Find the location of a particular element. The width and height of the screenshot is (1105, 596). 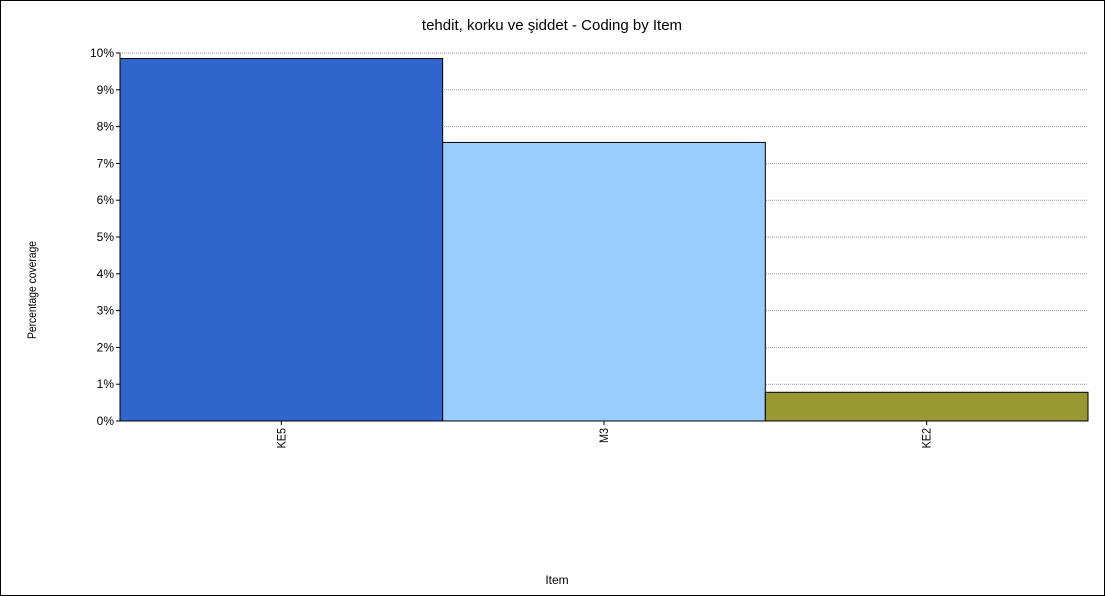

x-axis-ticks: KE5 M3 KE2 is located at coordinates (605, 434).